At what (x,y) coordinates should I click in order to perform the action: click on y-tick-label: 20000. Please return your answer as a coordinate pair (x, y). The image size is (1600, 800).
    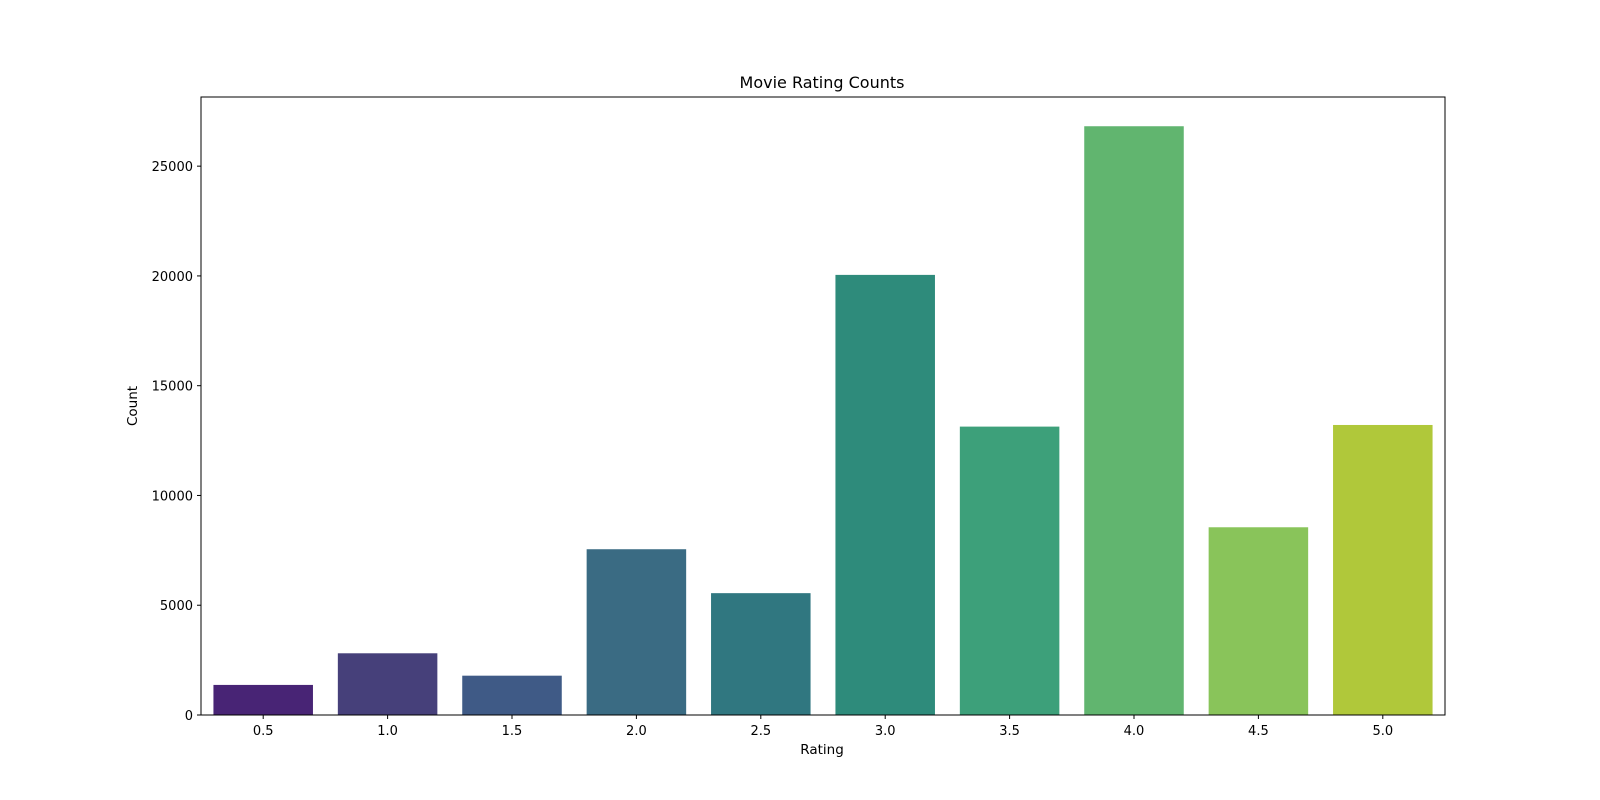
    Looking at the image, I should click on (172, 277).